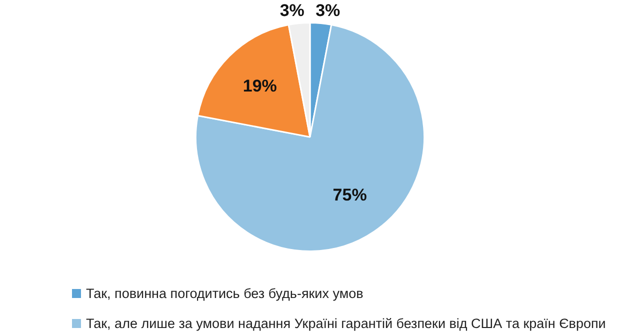 The height and width of the screenshot is (336, 640). I want to click on legend-label: Так, повинна погодитись без будь-яких умов, so click(225, 293).